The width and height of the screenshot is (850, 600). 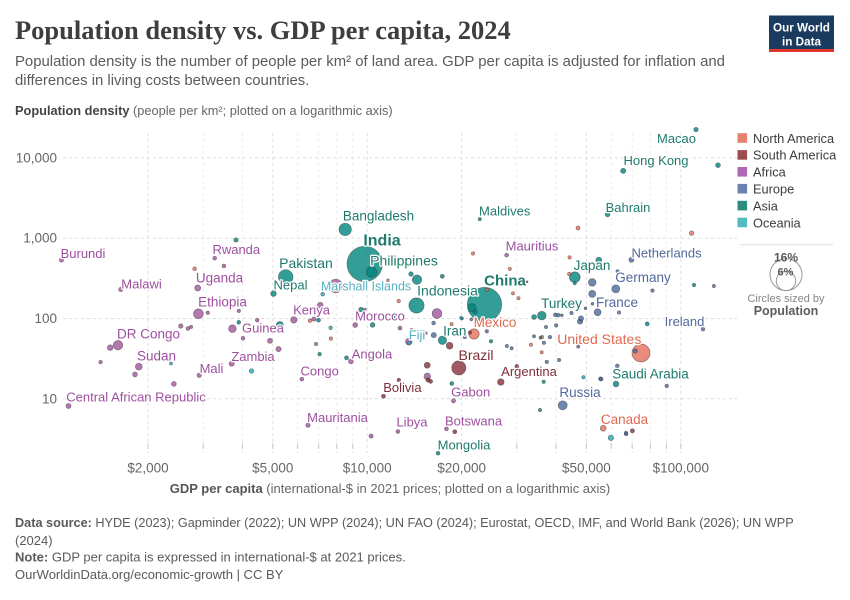 I want to click on svg-text: Nepal, so click(x=291, y=285).